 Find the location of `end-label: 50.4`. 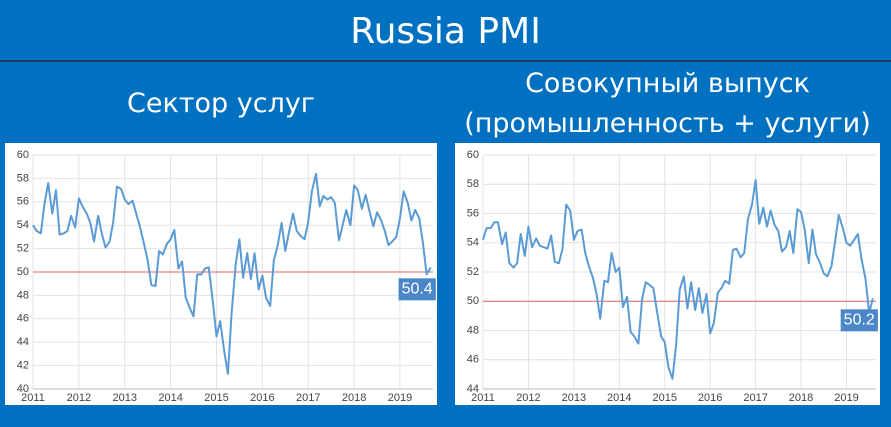

end-label: 50.4 is located at coordinates (417, 289).